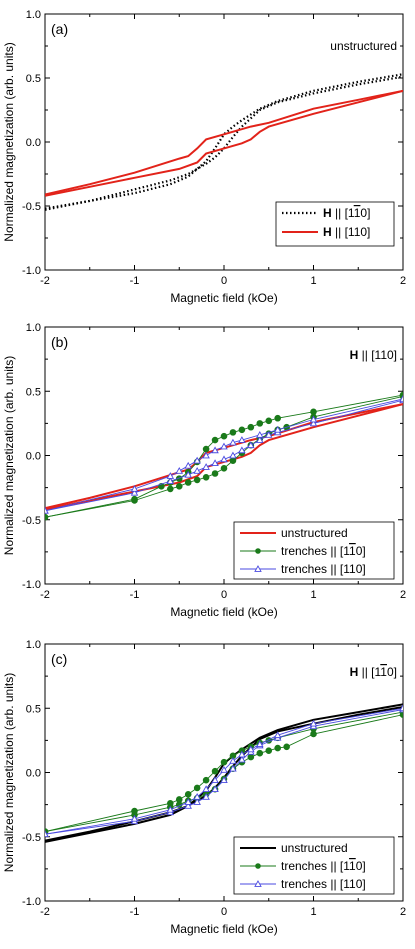 This screenshot has width=415, height=949. What do you see at coordinates (33, 709) in the screenshot?
I see `y-tick-label: 0.5` at bounding box center [33, 709].